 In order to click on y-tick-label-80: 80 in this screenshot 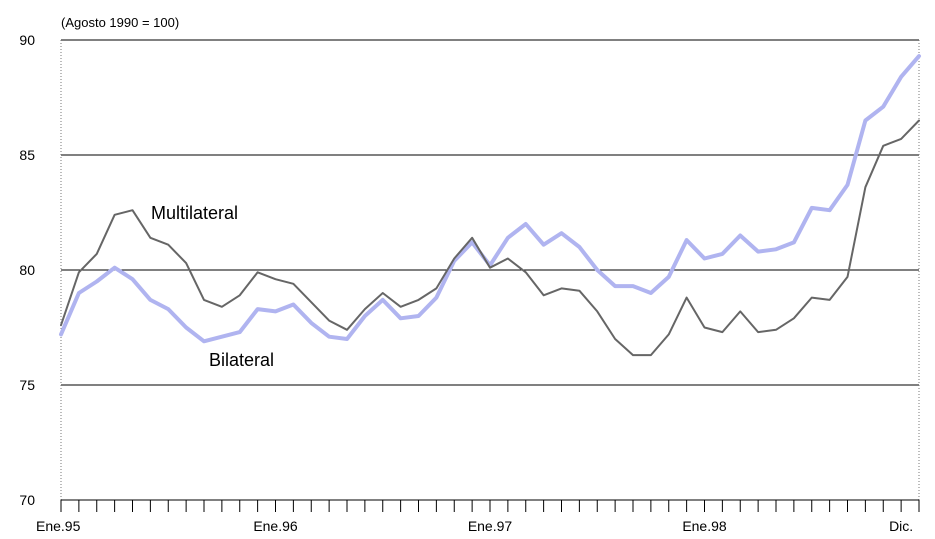, I will do `click(27, 270)`.